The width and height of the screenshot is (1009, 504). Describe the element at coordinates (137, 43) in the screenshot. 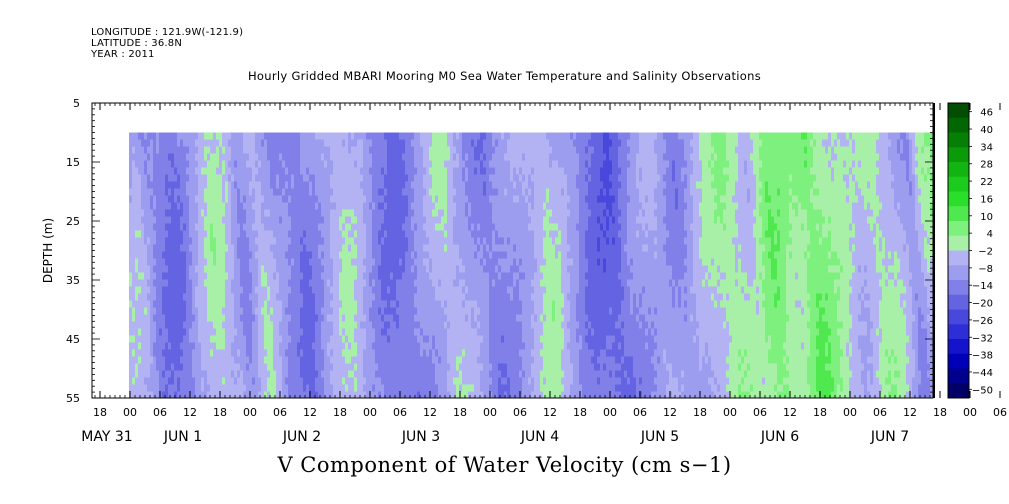

I see `latitude-label: LATITUDE : 36.8N` at that location.